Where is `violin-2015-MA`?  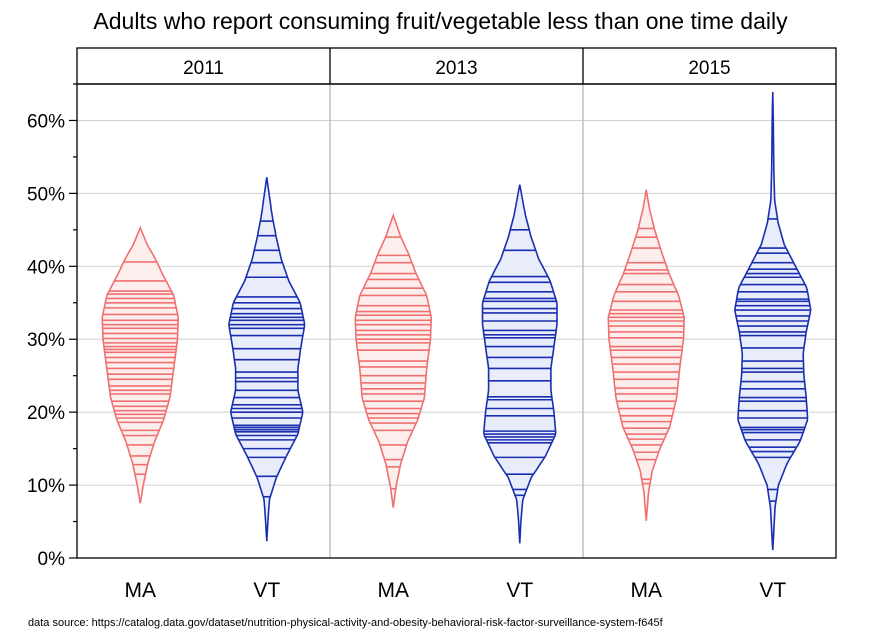 violin-2015-MA is located at coordinates (646, 355).